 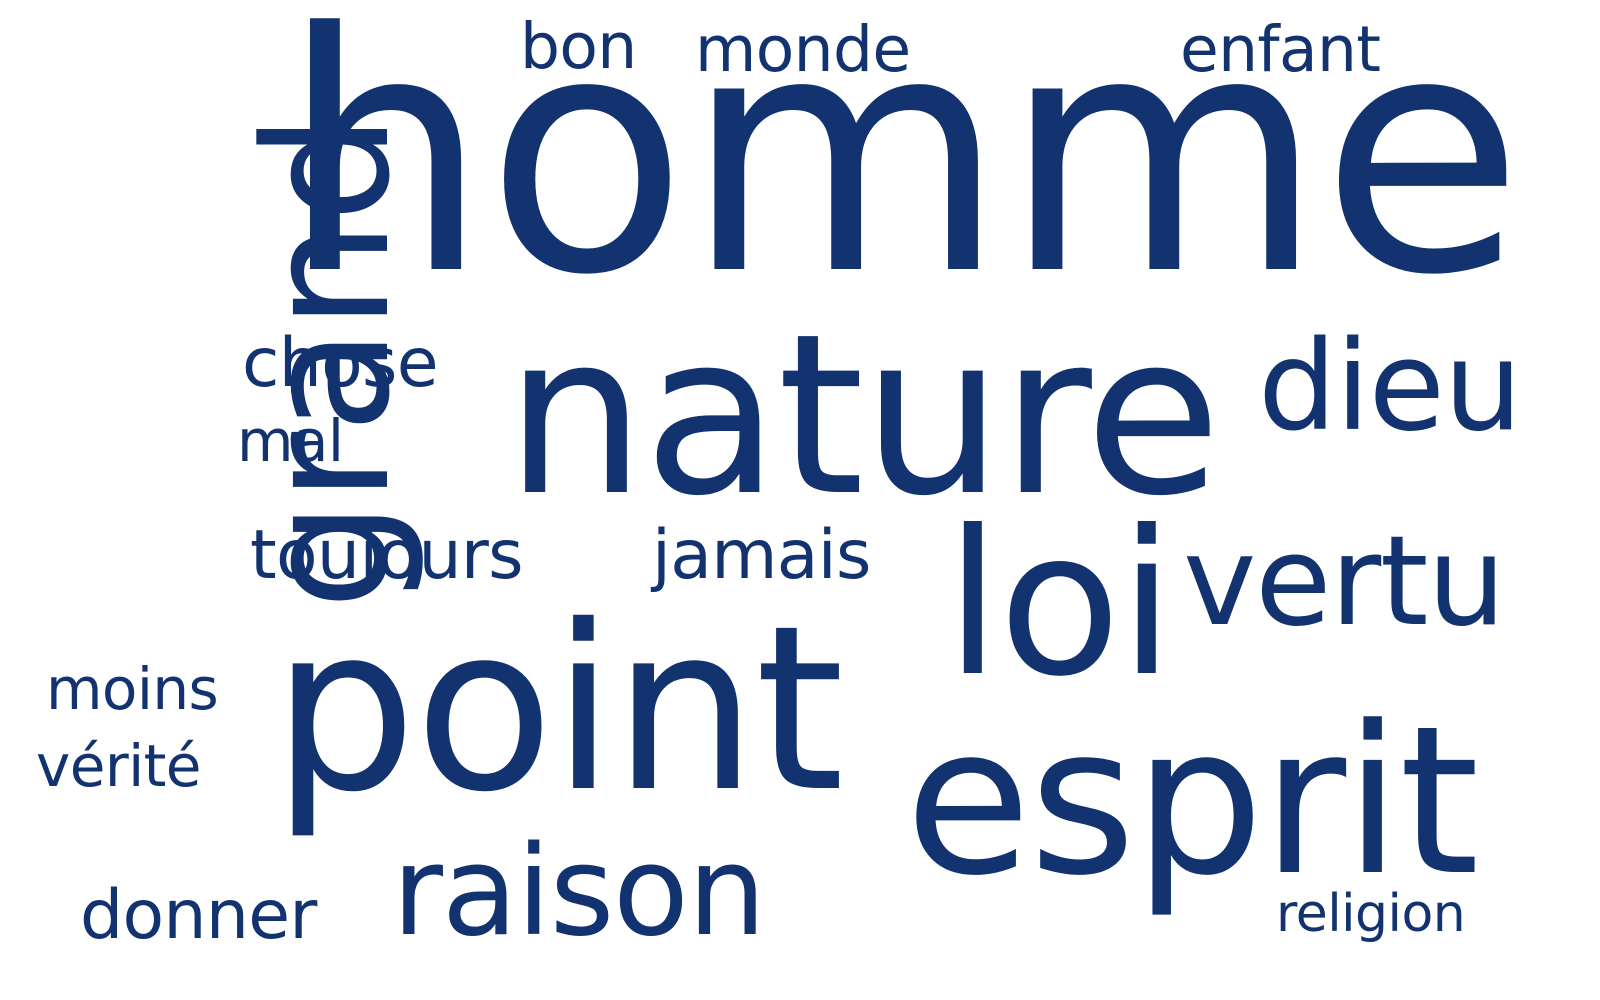 What do you see at coordinates (198, 915) in the screenshot?
I see `word-donner: donner` at bounding box center [198, 915].